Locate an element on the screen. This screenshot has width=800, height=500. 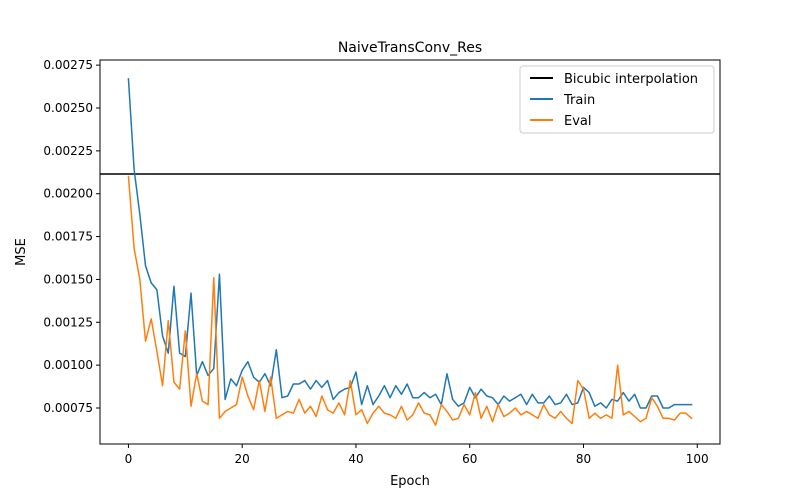
x-tick-label: 0 is located at coordinates (129, 459).